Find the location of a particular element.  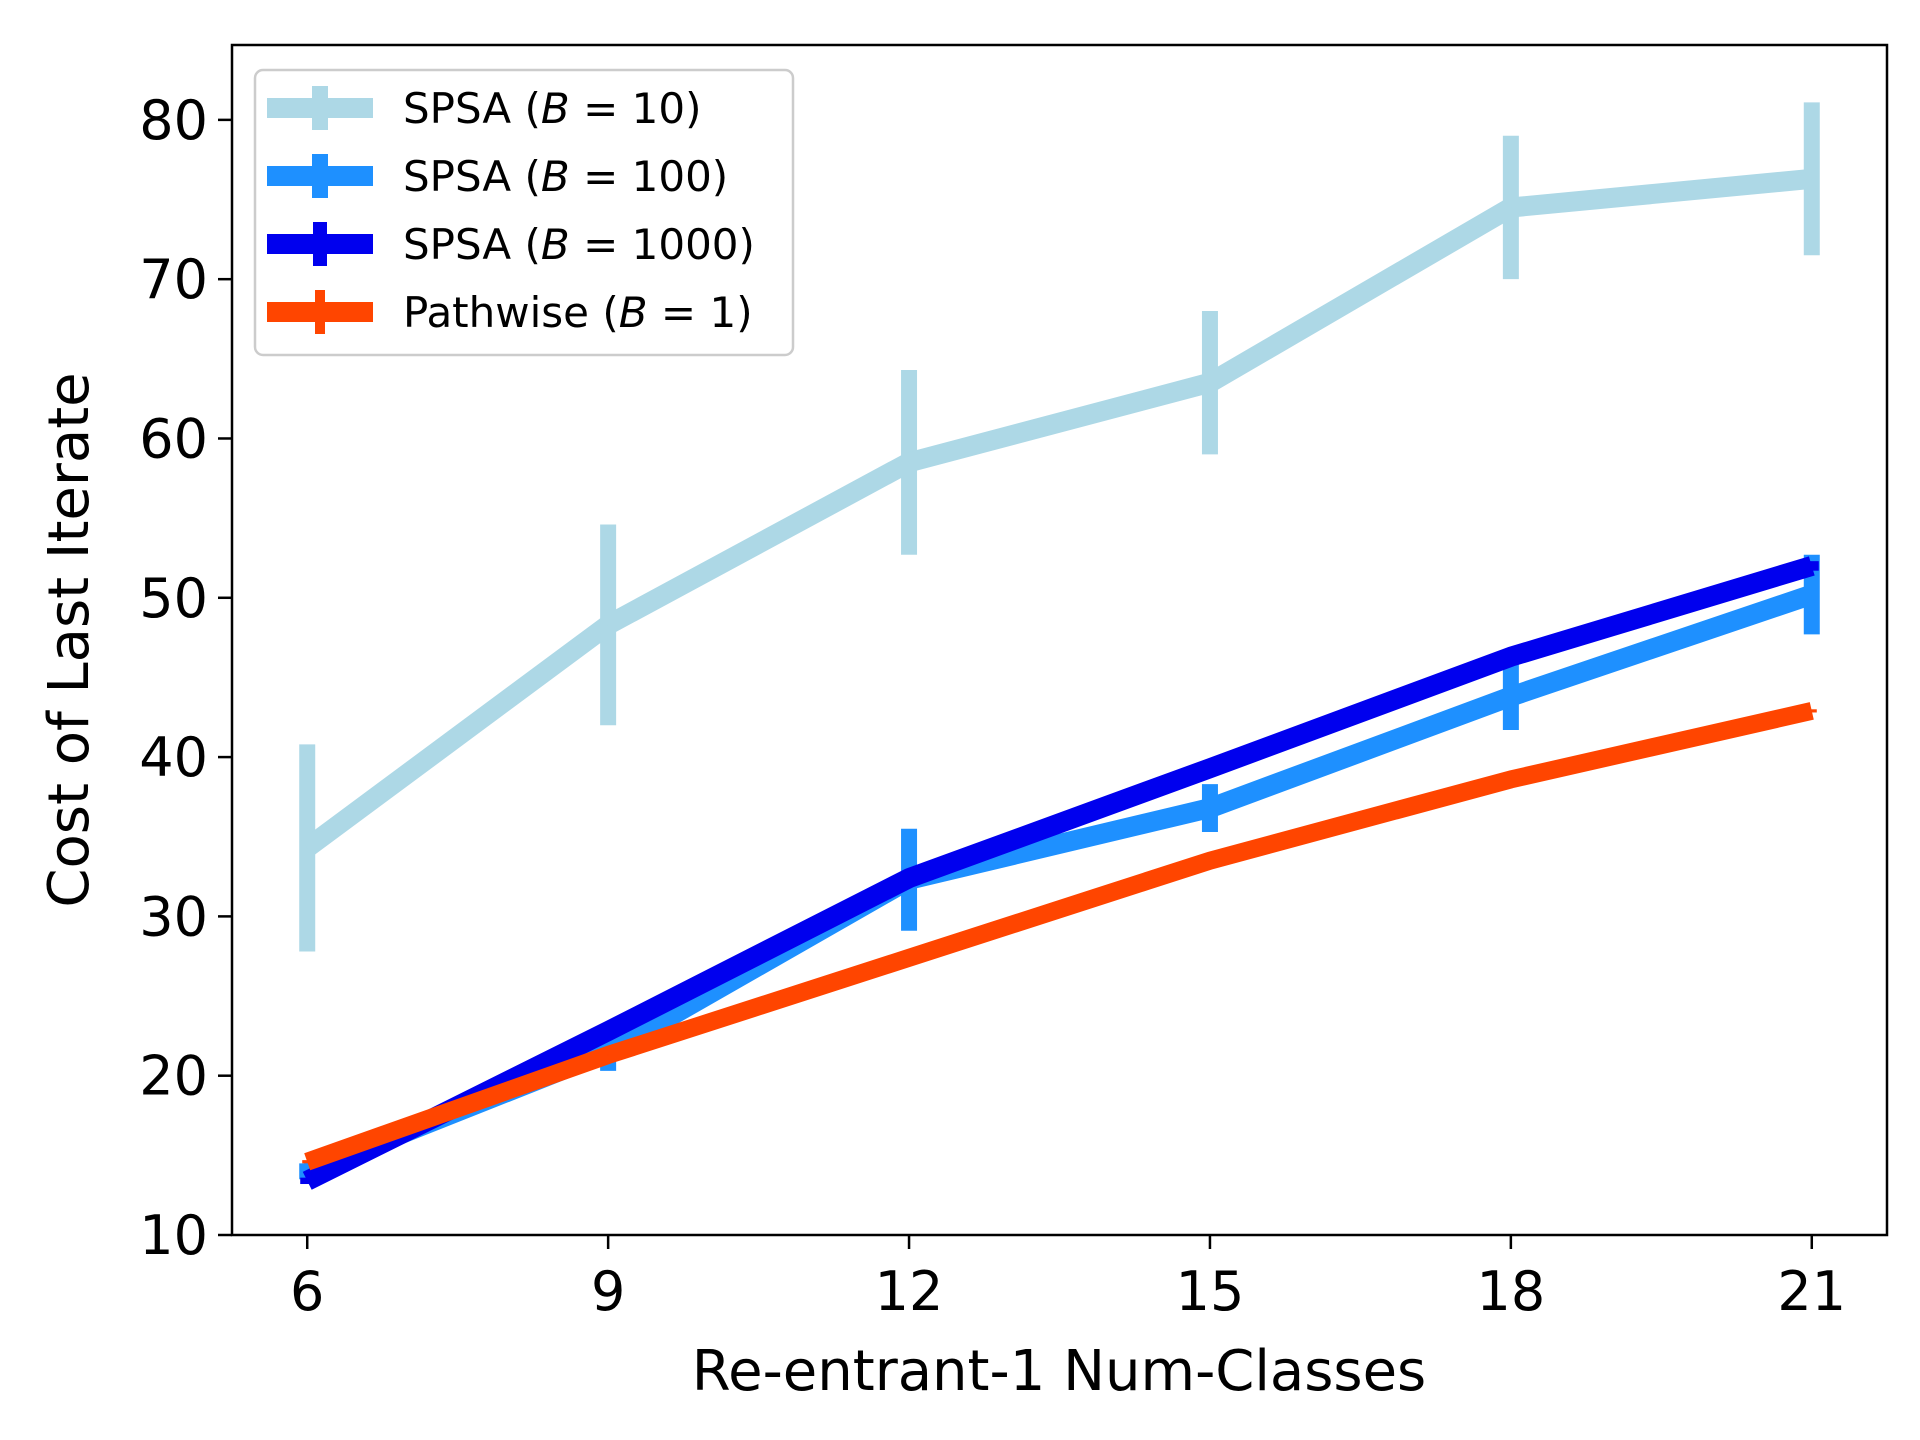

legend-label: Pathwise (B = 1) is located at coordinates (578, 312).